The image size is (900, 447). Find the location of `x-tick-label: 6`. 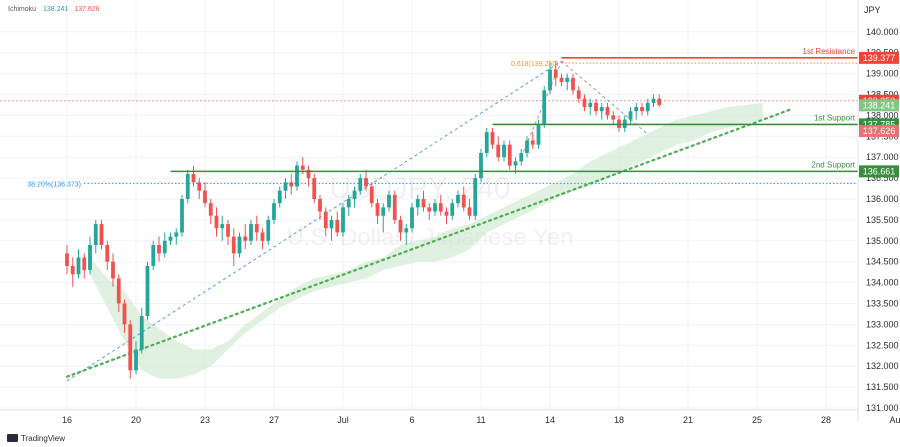

x-tick-label: 6 is located at coordinates (411, 420).